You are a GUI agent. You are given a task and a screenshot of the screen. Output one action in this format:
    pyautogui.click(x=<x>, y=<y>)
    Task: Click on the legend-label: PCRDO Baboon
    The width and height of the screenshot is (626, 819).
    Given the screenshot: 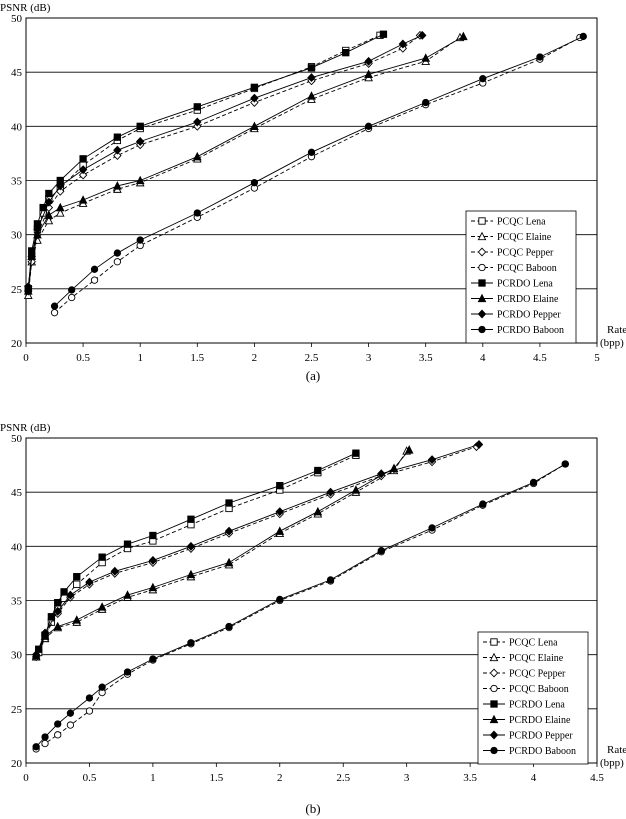 What is the action you would take?
    pyautogui.click(x=542, y=751)
    